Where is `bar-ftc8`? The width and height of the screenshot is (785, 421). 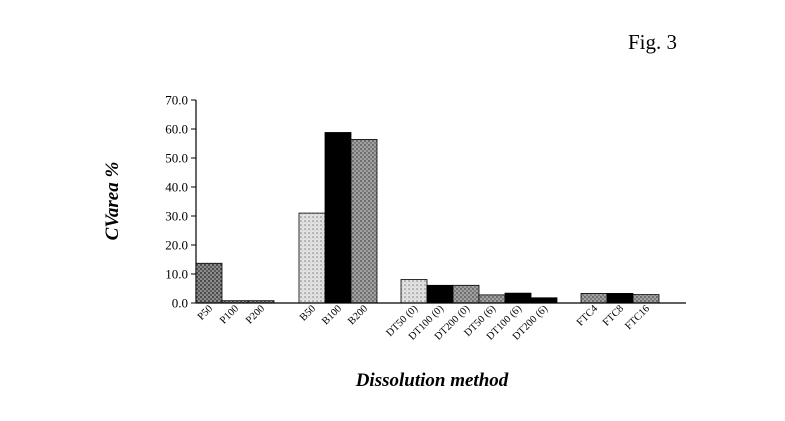
bar-ftc8 is located at coordinates (620, 298).